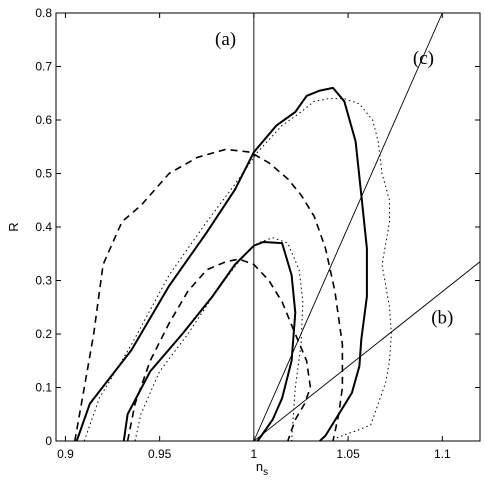 Image resolution: width=485 pixels, height=484 pixels. I want to click on x-tick-label: 1.1, so click(442, 454).